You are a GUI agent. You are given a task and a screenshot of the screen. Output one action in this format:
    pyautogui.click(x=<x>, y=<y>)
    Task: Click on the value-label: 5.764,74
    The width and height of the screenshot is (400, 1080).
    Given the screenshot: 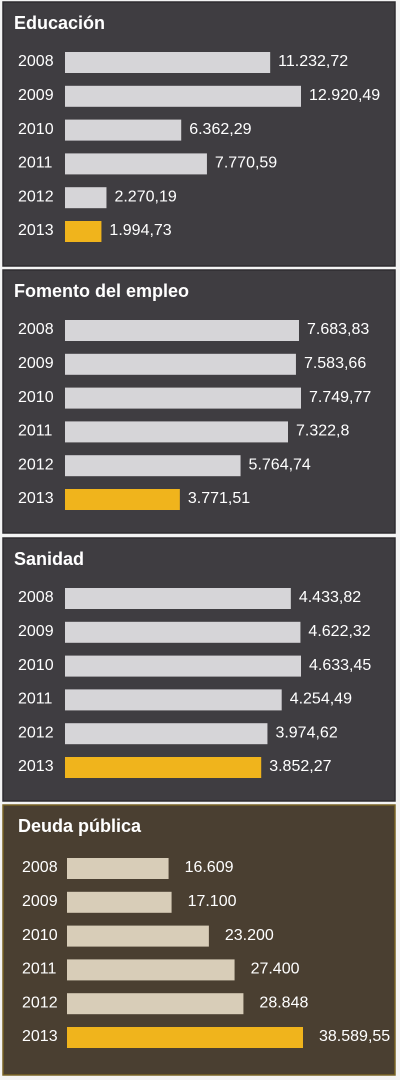 What is the action you would take?
    pyautogui.click(x=280, y=464)
    